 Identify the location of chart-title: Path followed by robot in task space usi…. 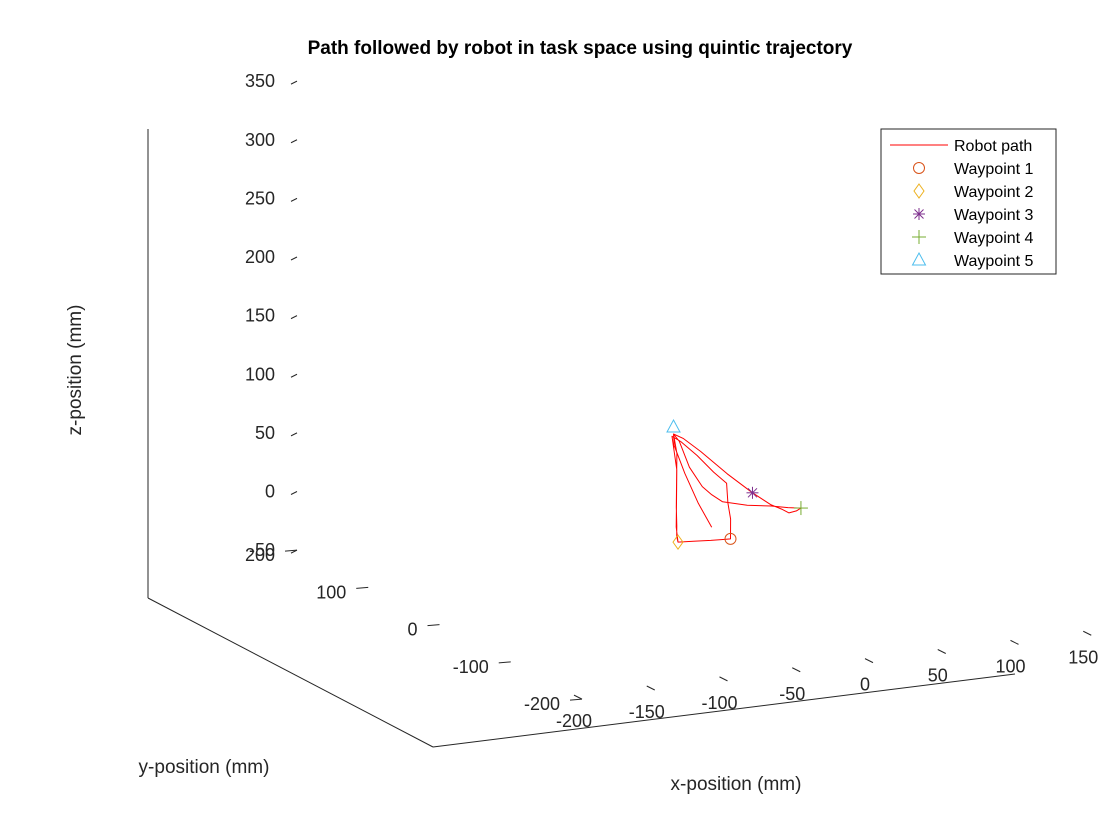
(580, 48).